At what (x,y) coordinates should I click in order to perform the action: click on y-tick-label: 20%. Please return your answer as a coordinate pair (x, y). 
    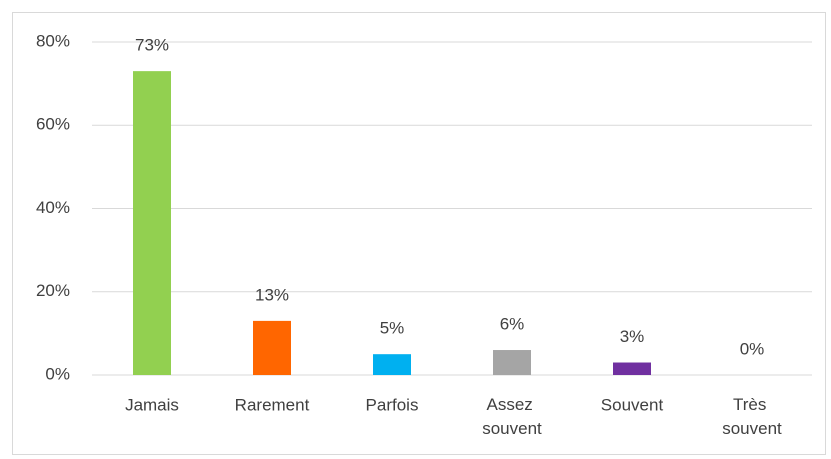
    Looking at the image, I should click on (53, 290).